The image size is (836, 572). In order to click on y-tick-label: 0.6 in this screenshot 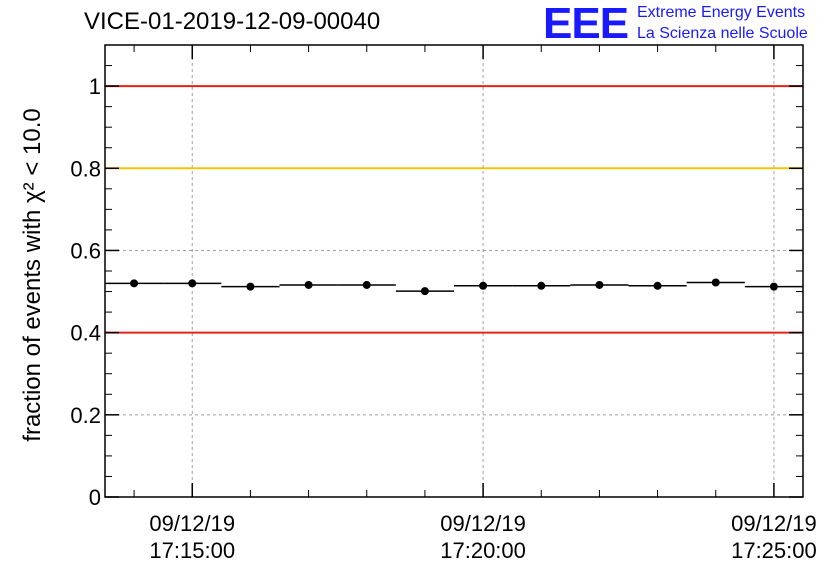, I will do `click(85, 250)`.